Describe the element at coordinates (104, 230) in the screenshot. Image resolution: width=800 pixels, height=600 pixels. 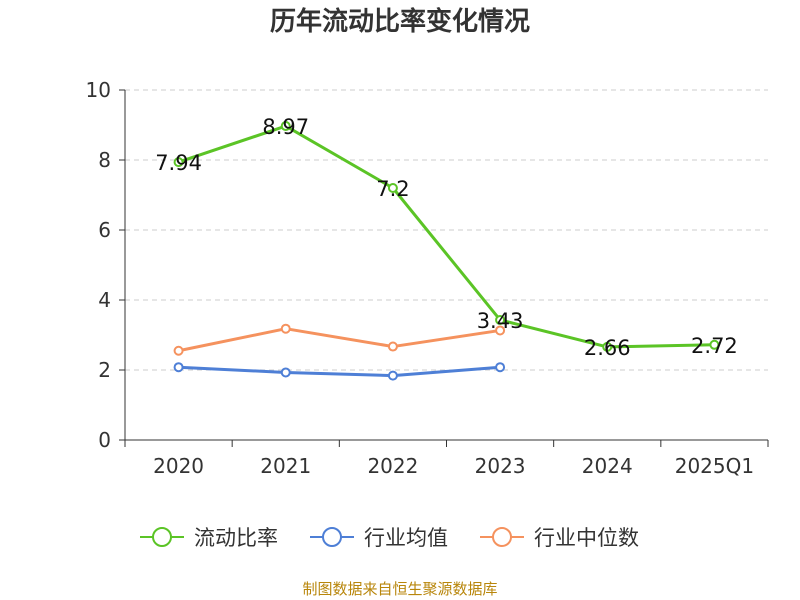
I see `y-tick-label: 6` at that location.